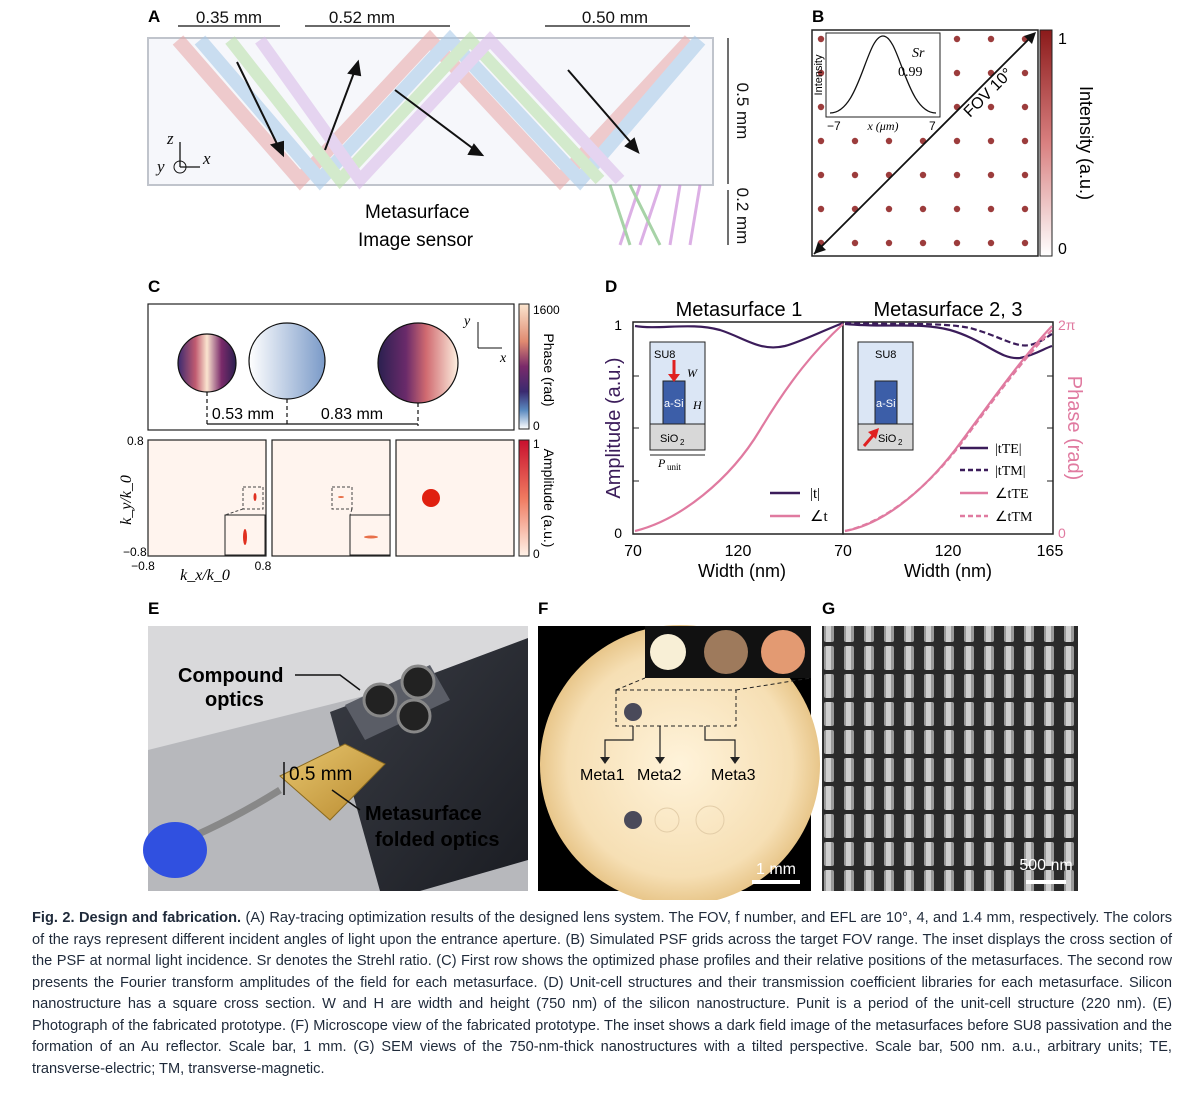 The image size is (1200, 1103). Describe the element at coordinates (449, 129) in the screenshot. I see `panel-a: A 0.35 mm 0.52 mm 0.50 mm` at that location.